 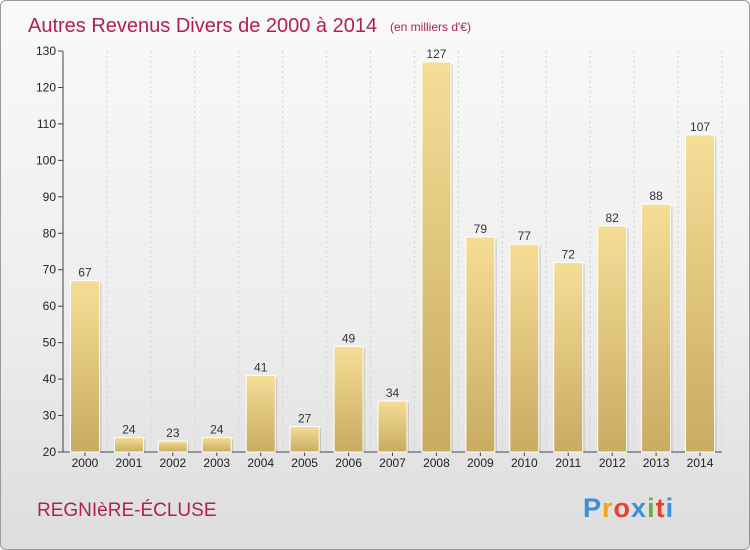 I want to click on x-tick-label: 2014, so click(x=700, y=463).